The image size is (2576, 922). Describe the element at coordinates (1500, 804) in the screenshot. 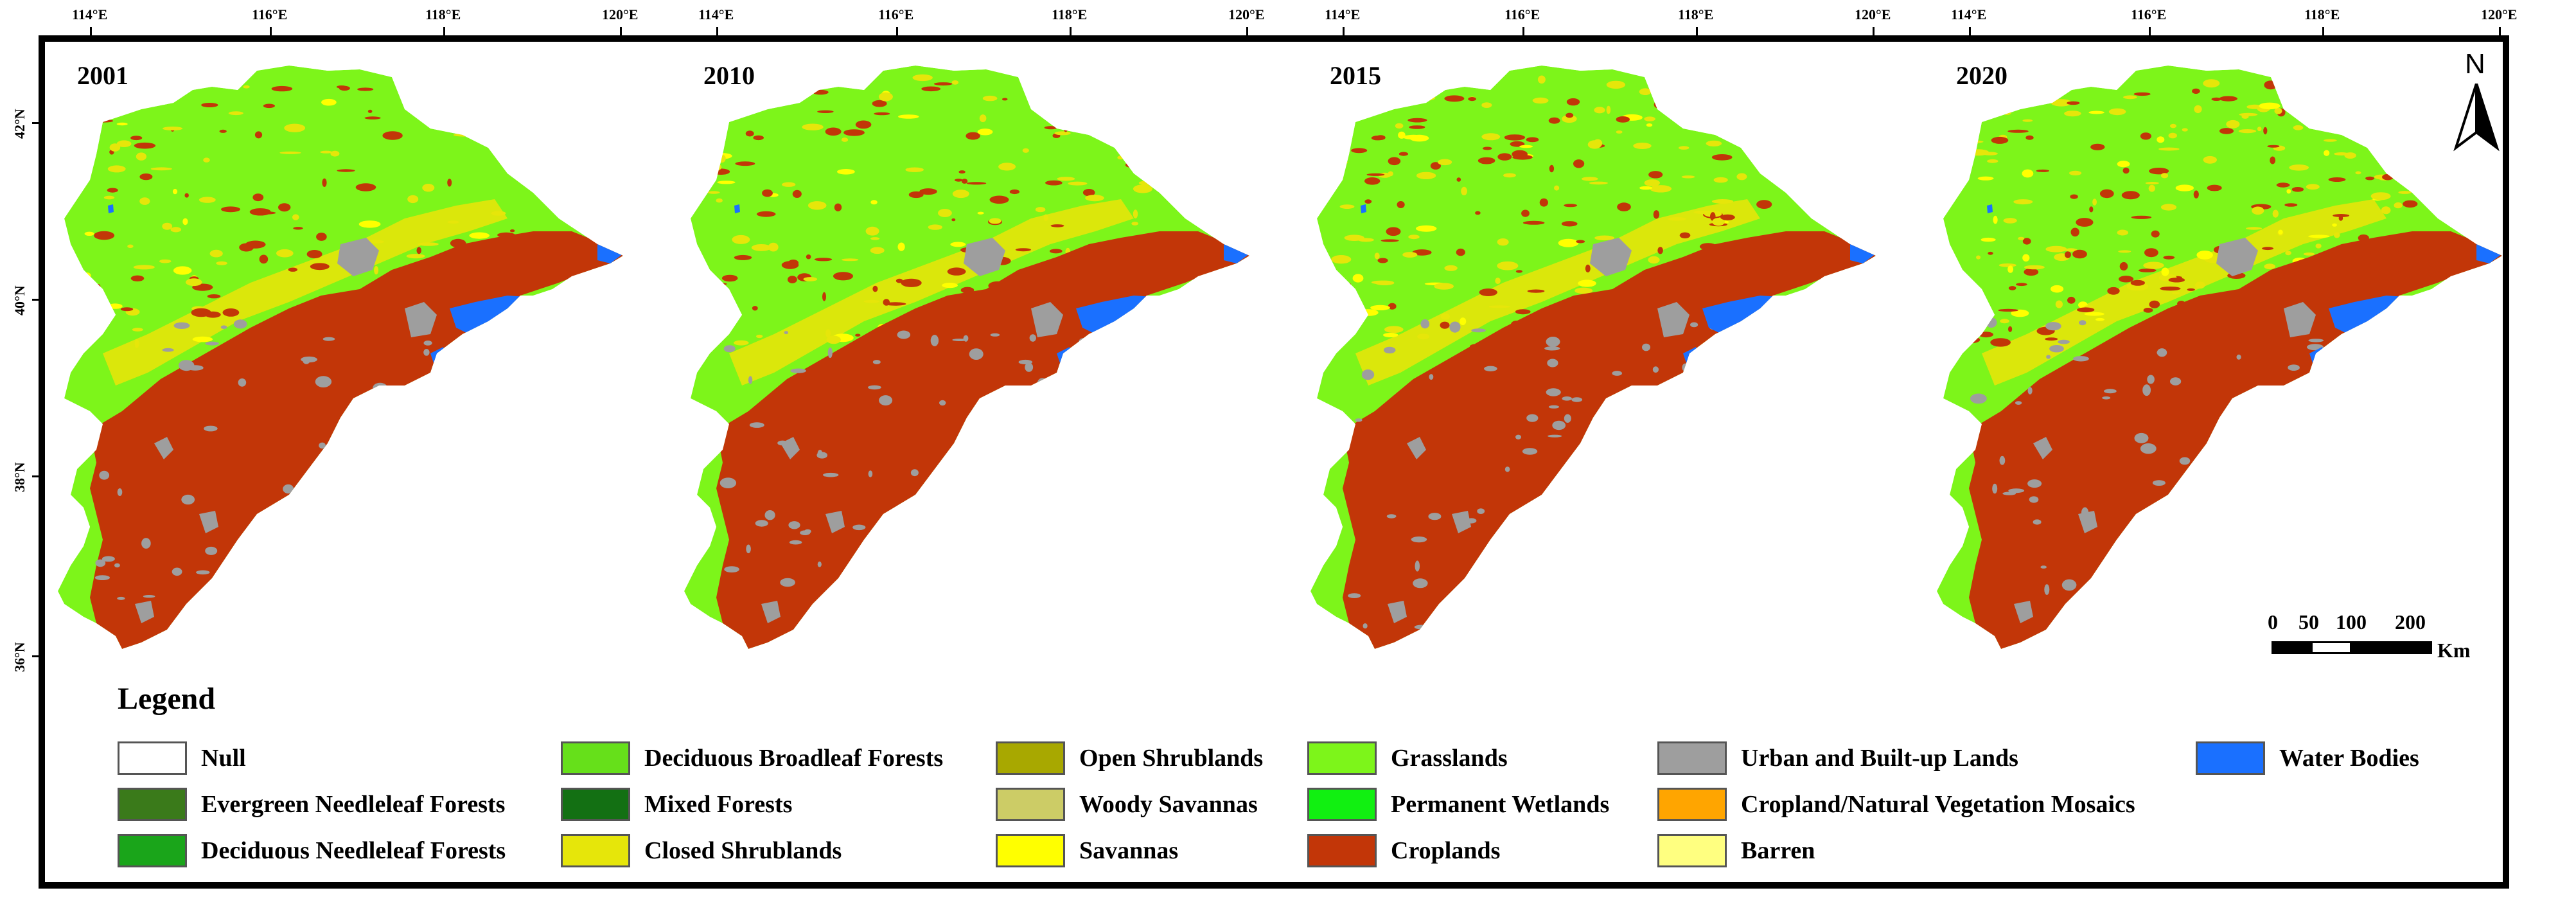

I see `legend-label: Permanent Wetlands` at that location.